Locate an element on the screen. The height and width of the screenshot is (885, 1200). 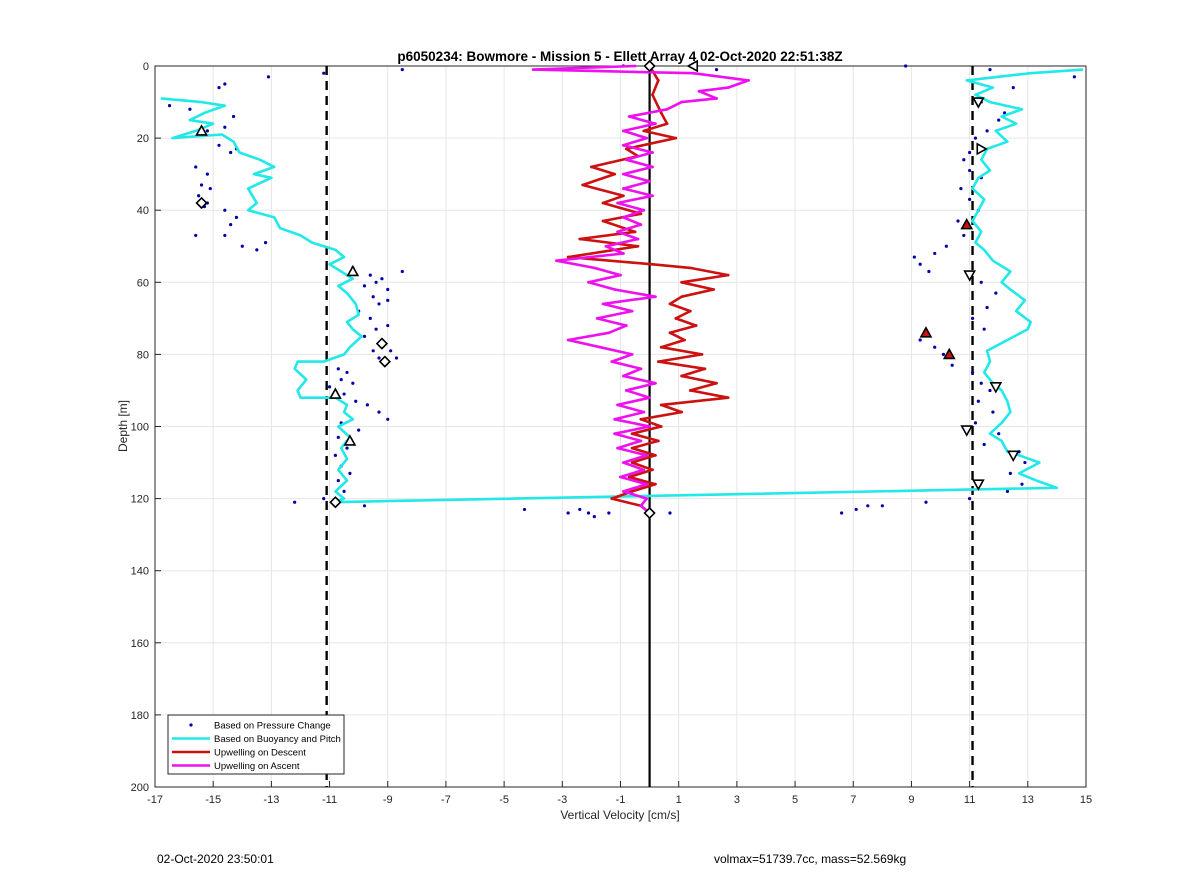
y-tick-label: 100 is located at coordinates (140, 428).